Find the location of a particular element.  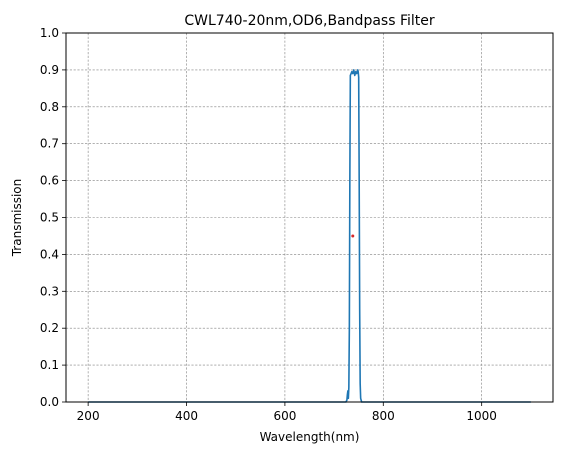

y-tick-label: 0.8 is located at coordinates (49, 107).